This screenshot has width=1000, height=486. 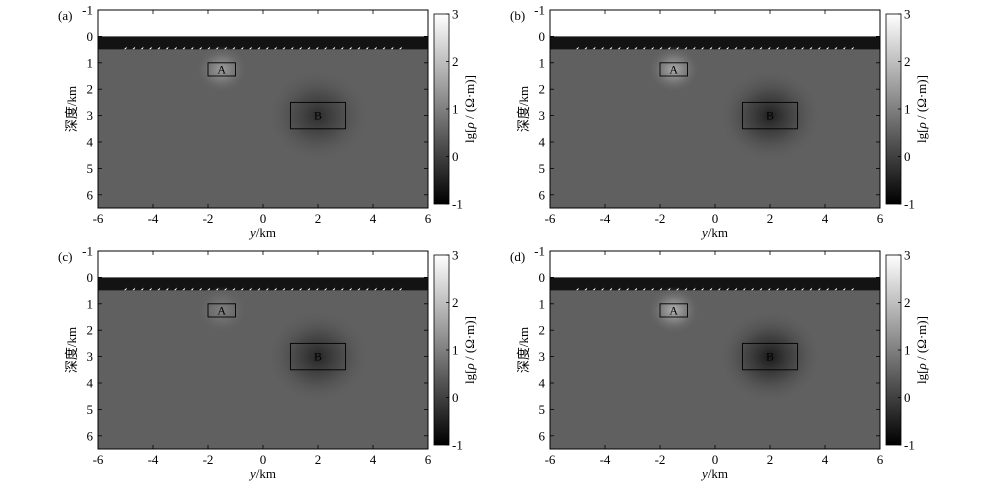 What do you see at coordinates (907, 302) in the screenshot?
I see `colorbar-tick-label: 2` at bounding box center [907, 302].